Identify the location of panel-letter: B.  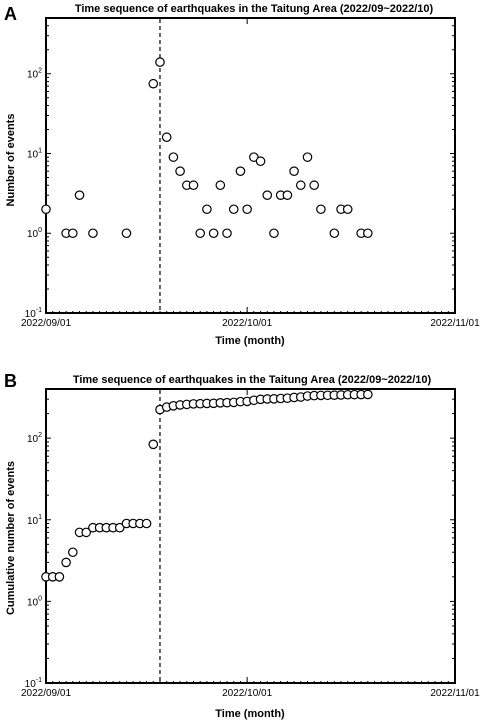
(10, 381).